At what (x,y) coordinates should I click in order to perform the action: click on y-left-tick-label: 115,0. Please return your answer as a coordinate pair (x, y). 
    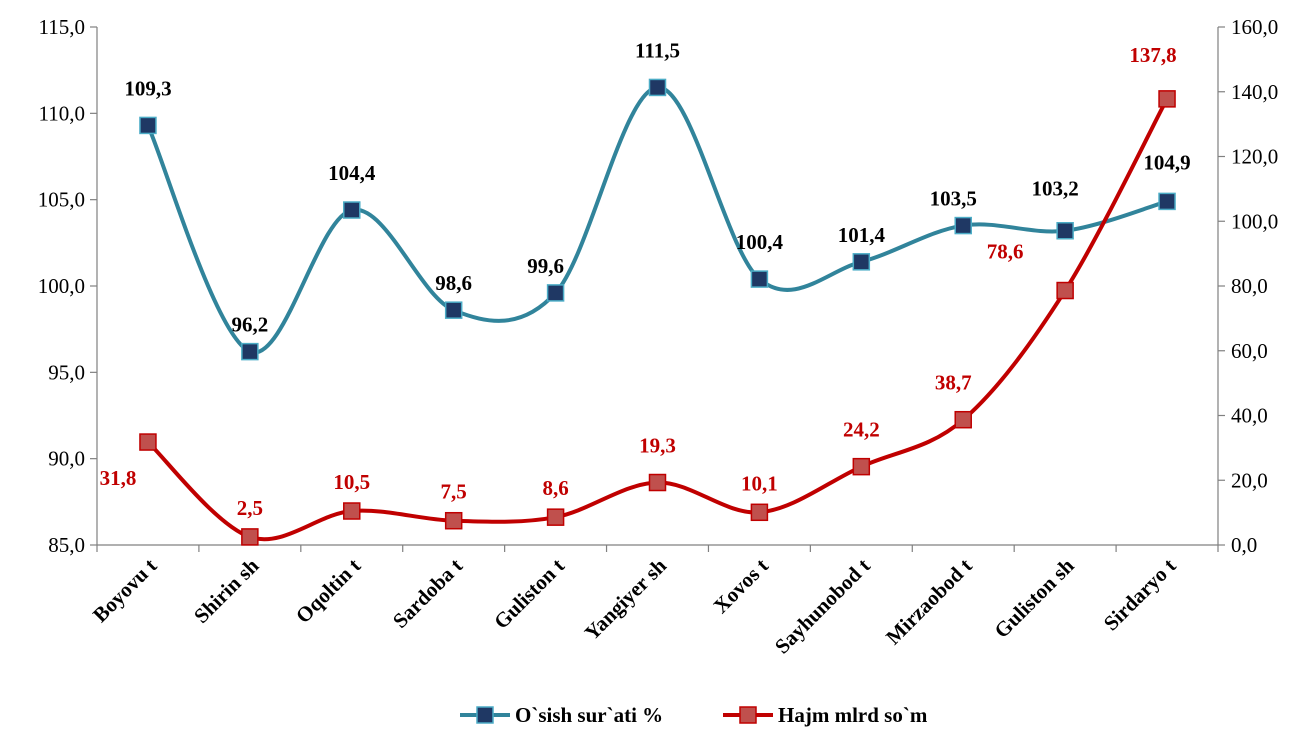
    Looking at the image, I should click on (62, 27).